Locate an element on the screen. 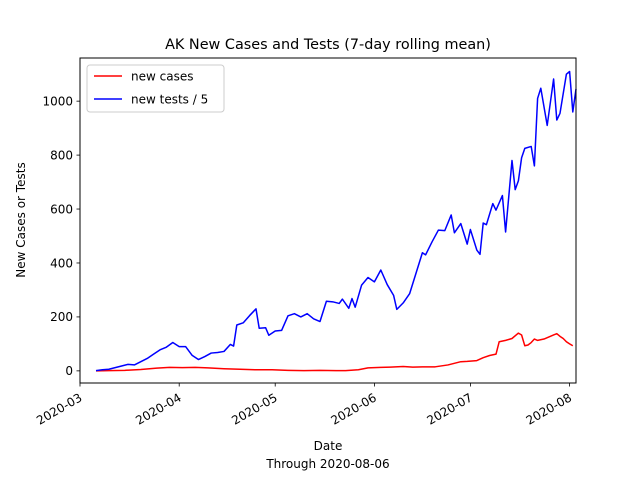  y-tick-label: 400 is located at coordinates (61, 263).